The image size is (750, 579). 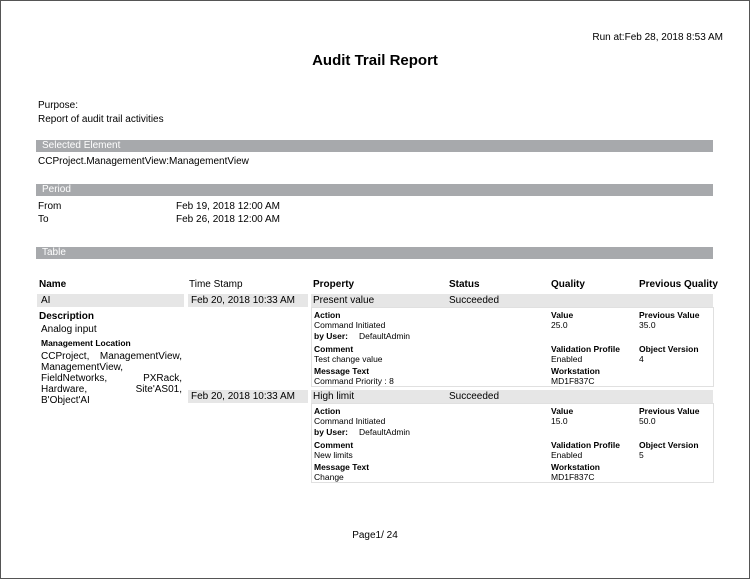 I want to click on value: 15.0, so click(x=559, y=421).